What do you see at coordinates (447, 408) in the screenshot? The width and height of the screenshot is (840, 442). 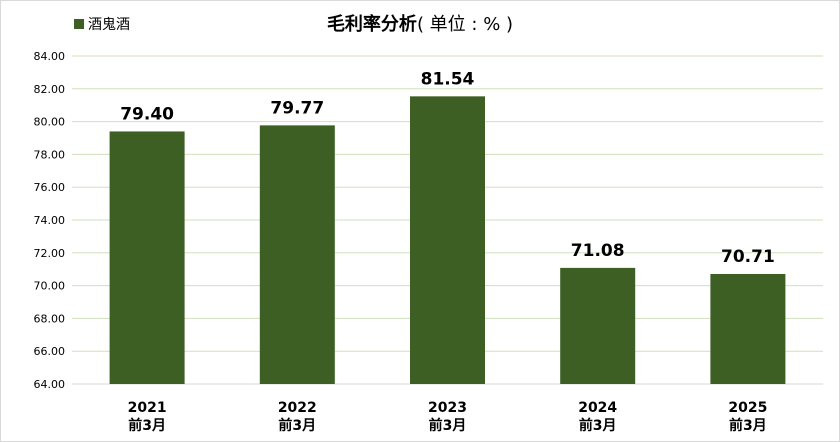 I see `x-tick-label: 2023` at bounding box center [447, 408].